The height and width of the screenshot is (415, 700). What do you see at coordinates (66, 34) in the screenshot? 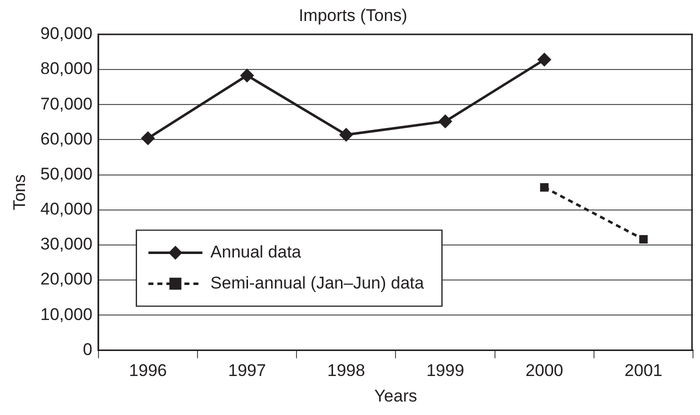
I see `y-tick-label: 90,000` at bounding box center [66, 34].